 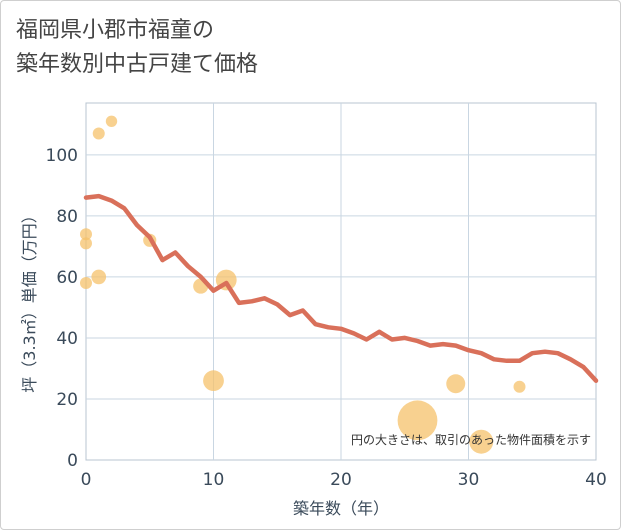 What do you see at coordinates (469, 480) in the screenshot?
I see `x-tick-label-30: 30` at bounding box center [469, 480].